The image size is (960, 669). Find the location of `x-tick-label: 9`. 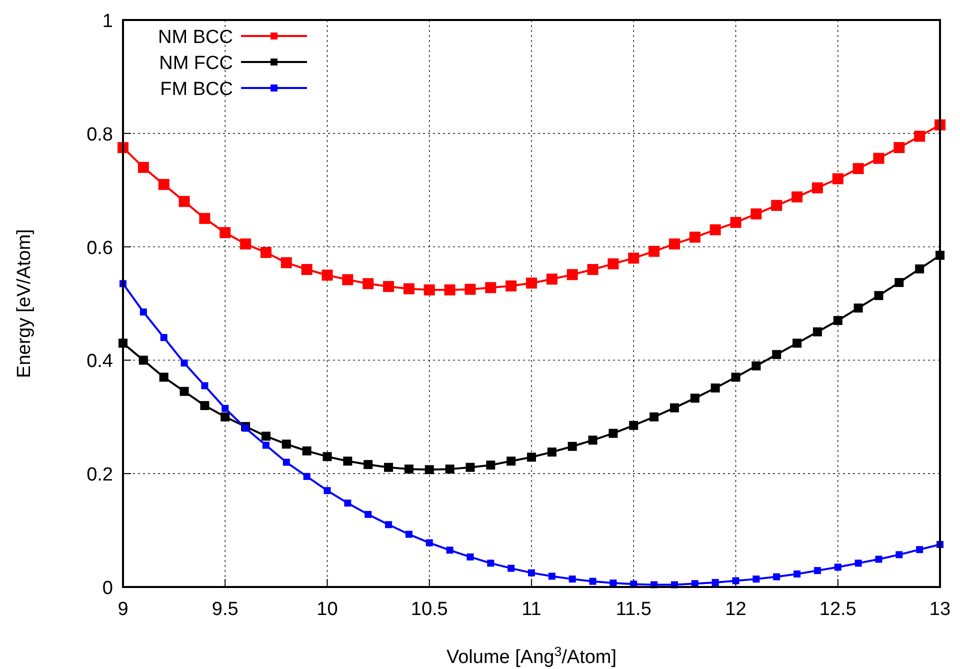

x-tick-label: 9 is located at coordinates (123, 609).